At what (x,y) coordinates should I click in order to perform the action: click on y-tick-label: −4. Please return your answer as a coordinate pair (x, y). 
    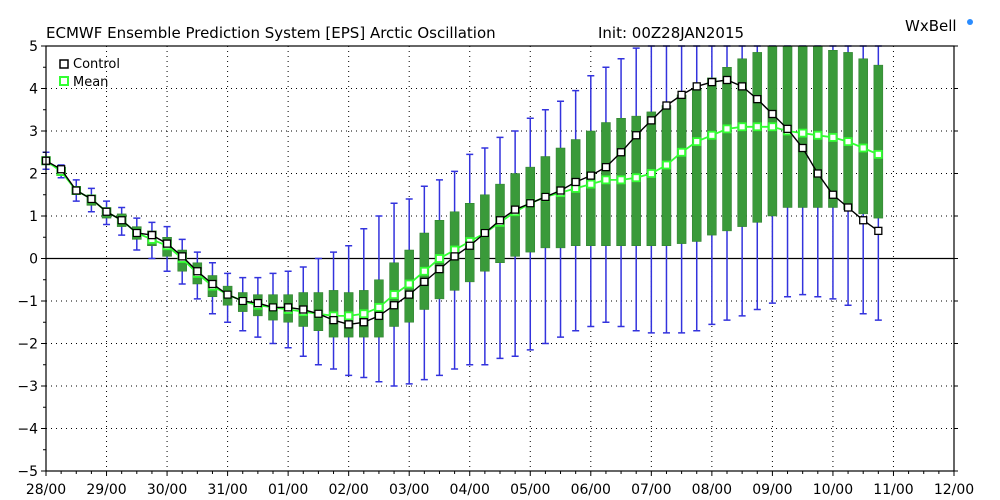
    Looking at the image, I should click on (27, 430).